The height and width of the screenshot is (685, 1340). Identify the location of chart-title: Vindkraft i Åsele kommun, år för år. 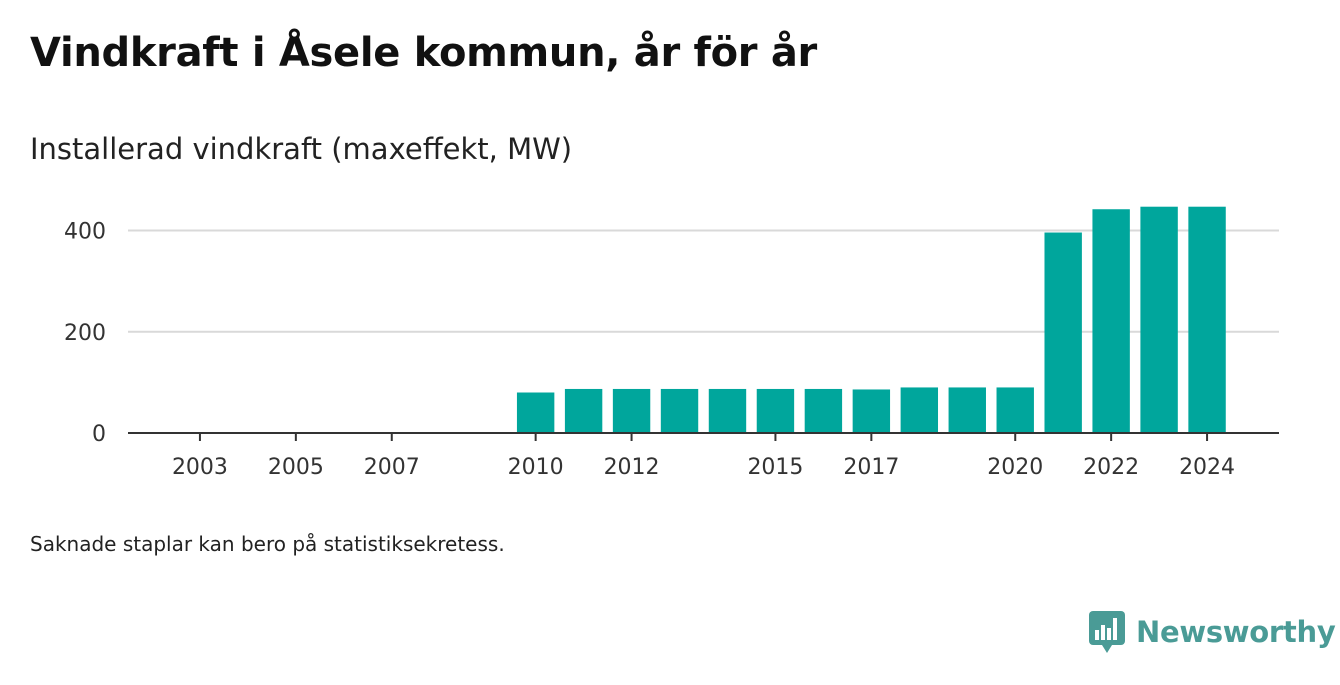
(423, 53).